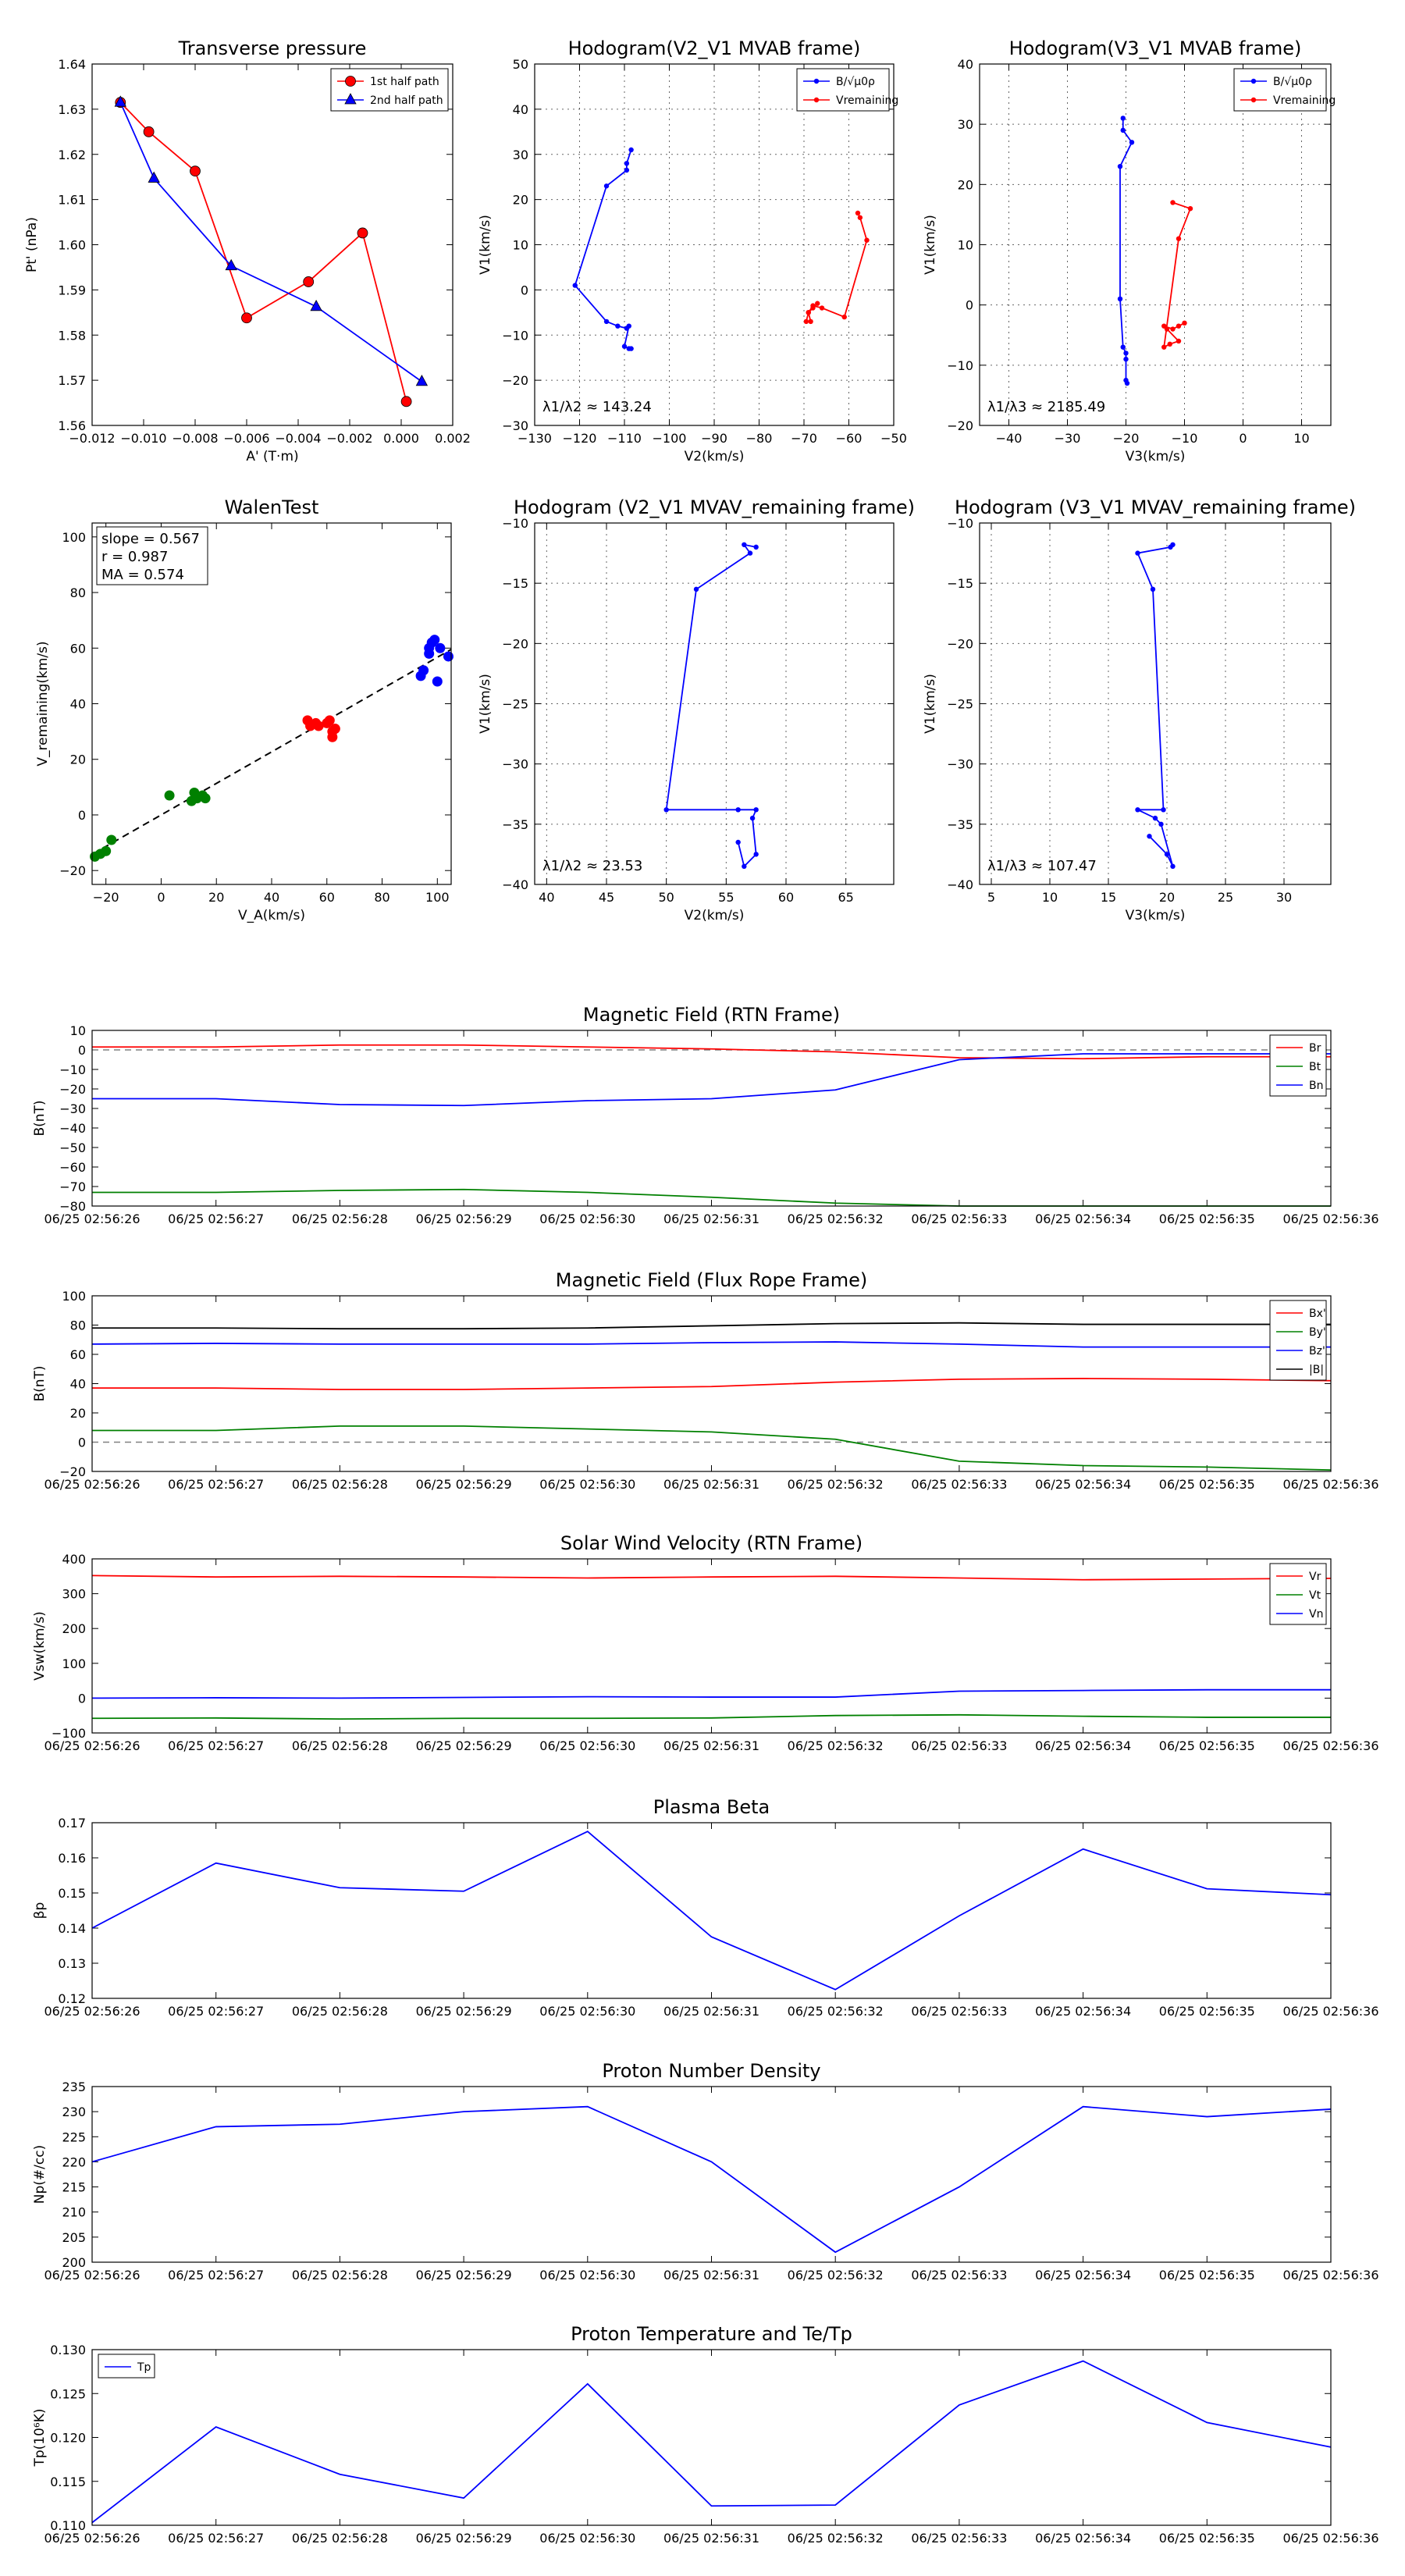 This screenshot has width=1405, height=2576. I want to click on y-tick-label: 0, so click(82, 1050).